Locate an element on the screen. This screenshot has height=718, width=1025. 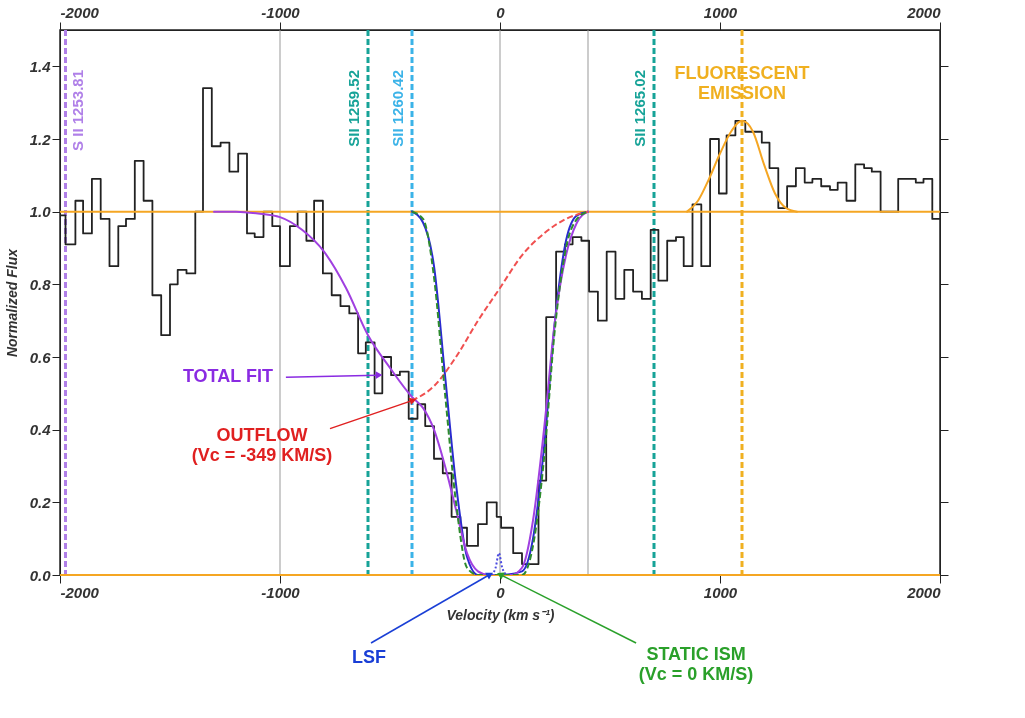
y-tick-label: 0.6 is located at coordinates (40, 357).